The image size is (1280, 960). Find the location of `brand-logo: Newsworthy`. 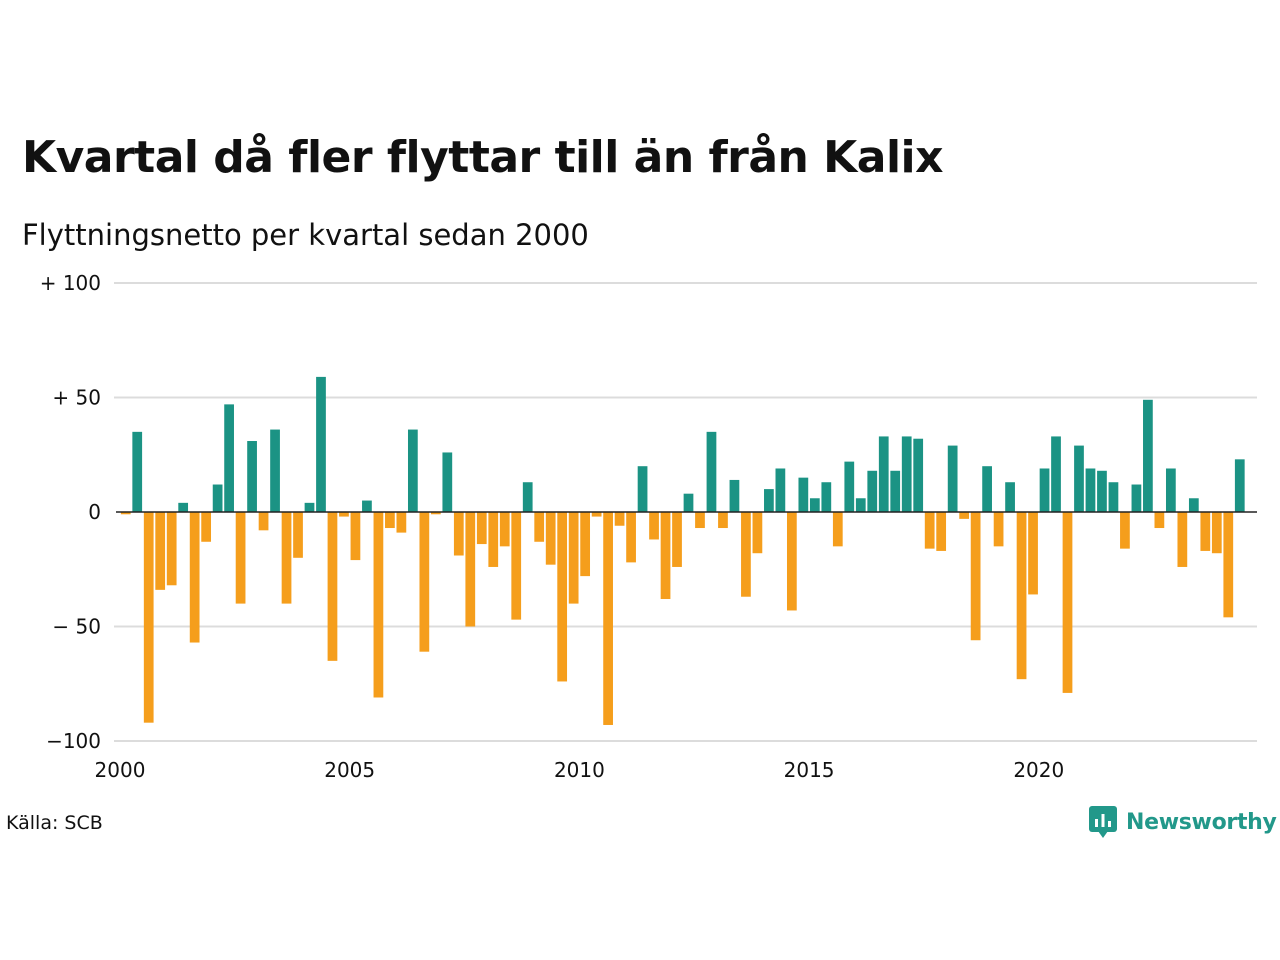

brand-logo: Newsworthy is located at coordinates (1182, 822).